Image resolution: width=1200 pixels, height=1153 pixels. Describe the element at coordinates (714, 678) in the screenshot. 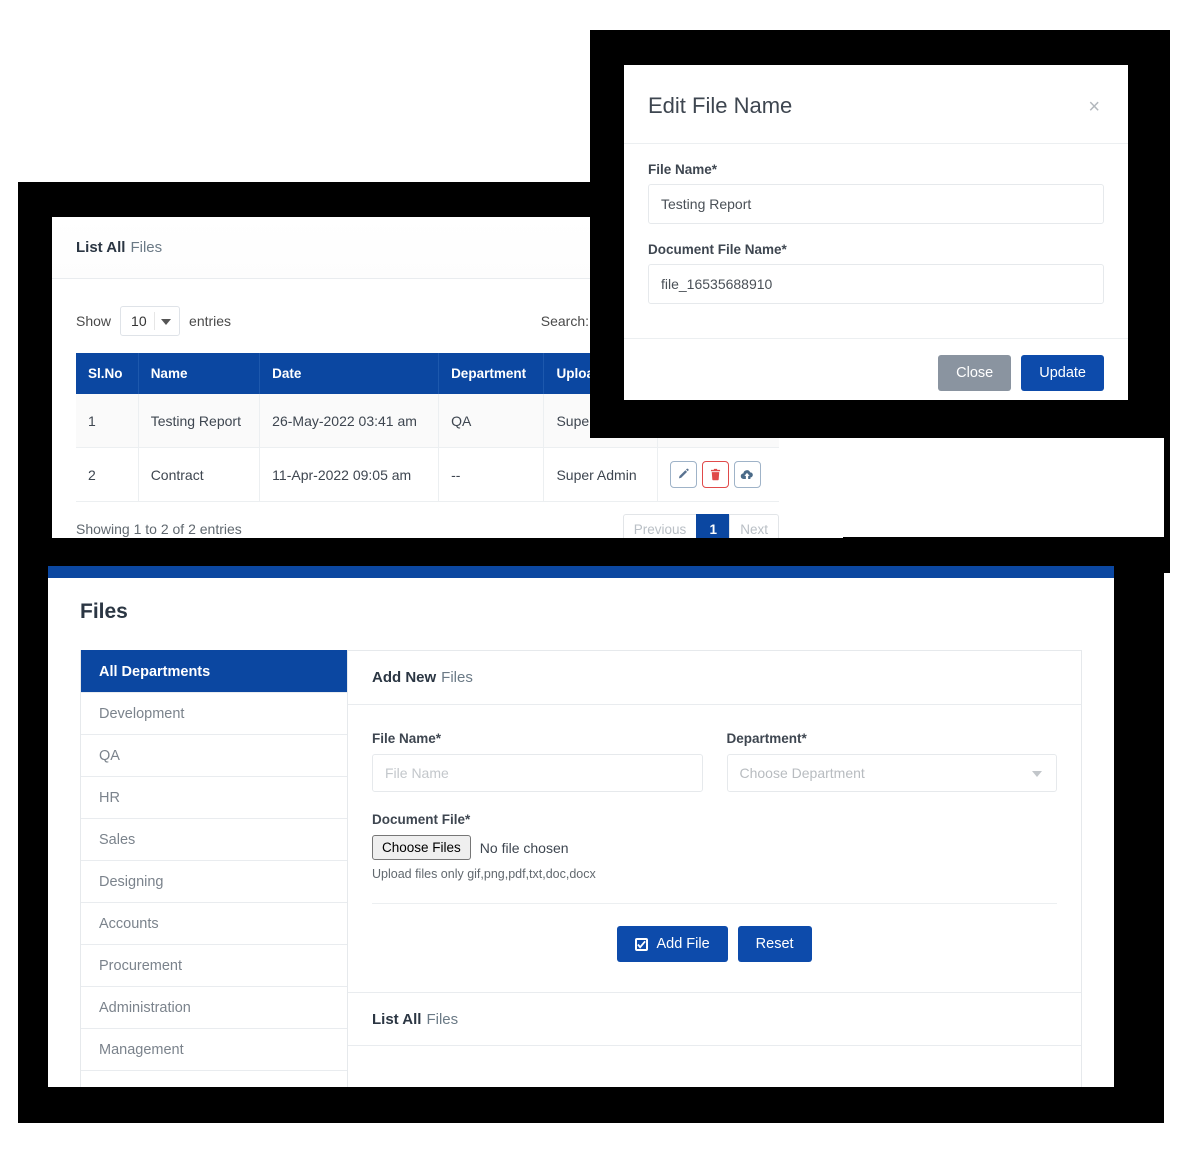

I see `add-new-files-header: Add New Files` at that location.